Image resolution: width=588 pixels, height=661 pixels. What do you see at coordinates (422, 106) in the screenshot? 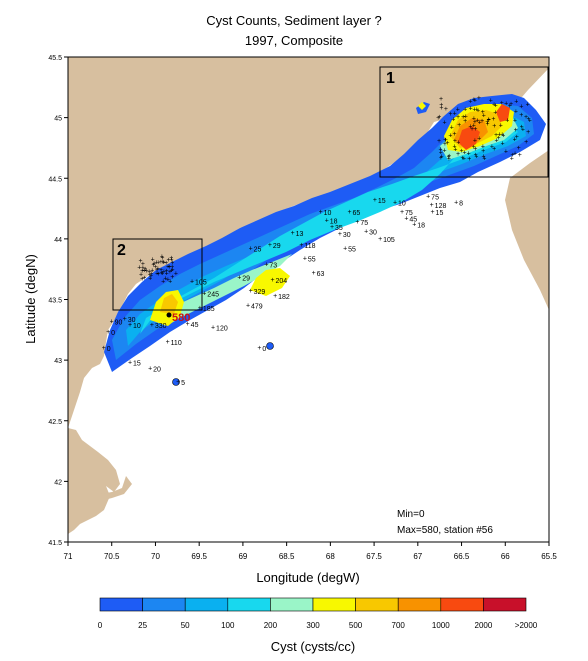
I see `contour-ne-fringe-yellow` at bounding box center [422, 106].